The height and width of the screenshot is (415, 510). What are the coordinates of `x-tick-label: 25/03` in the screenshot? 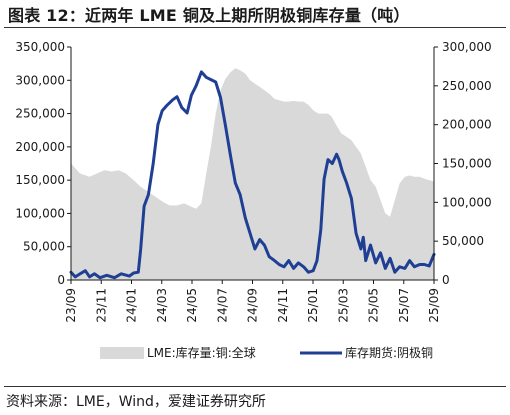 It's located at (343, 305).